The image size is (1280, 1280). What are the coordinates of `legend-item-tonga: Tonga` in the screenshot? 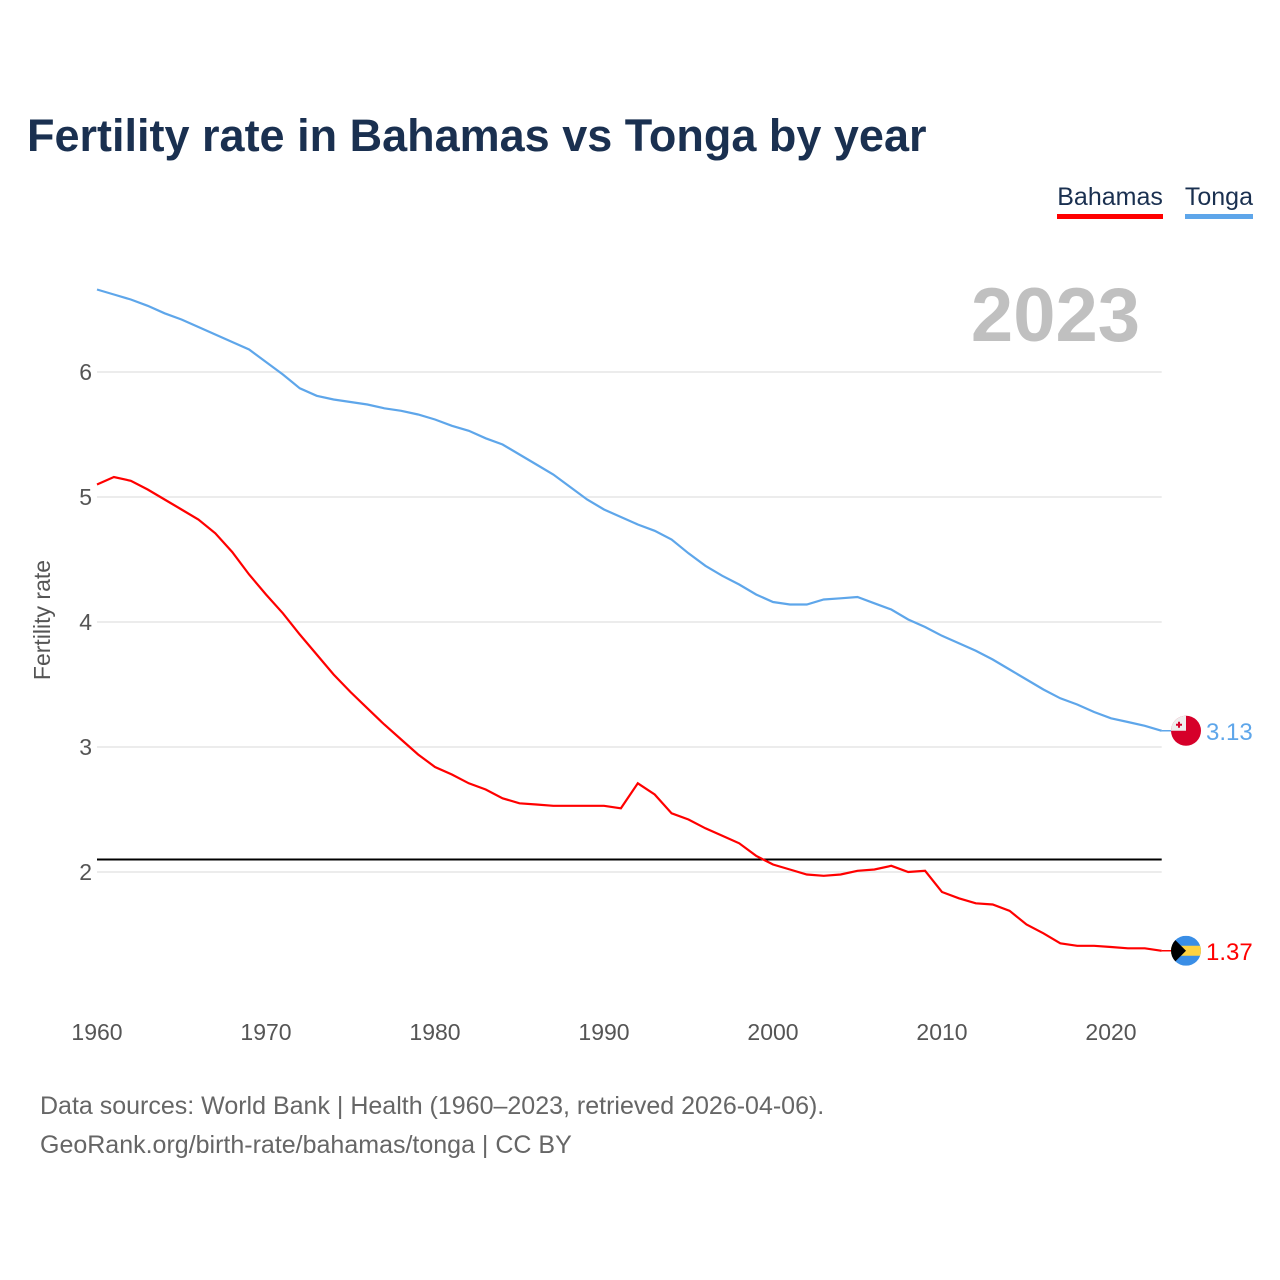 It's located at (1218, 201).